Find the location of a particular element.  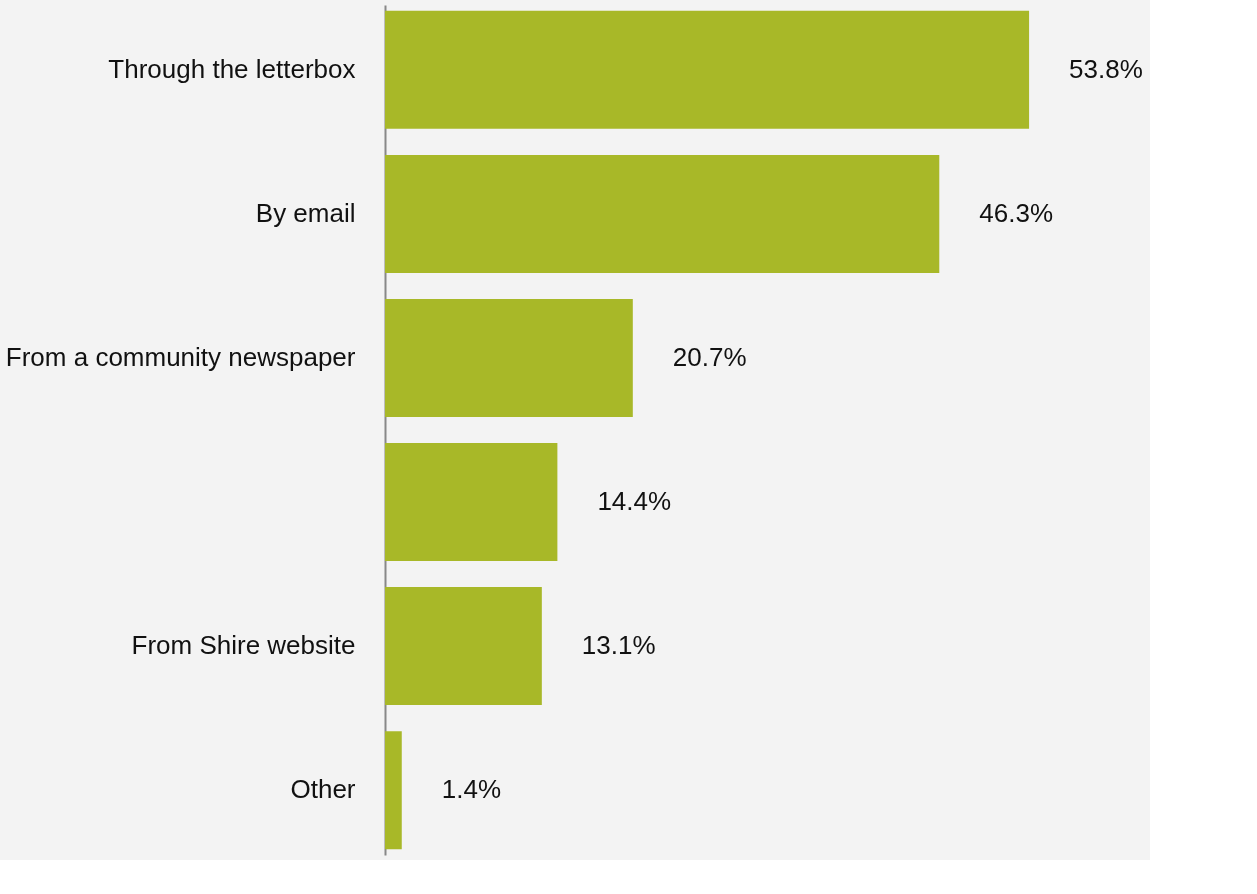

data-label: 14.4% is located at coordinates (634, 501).